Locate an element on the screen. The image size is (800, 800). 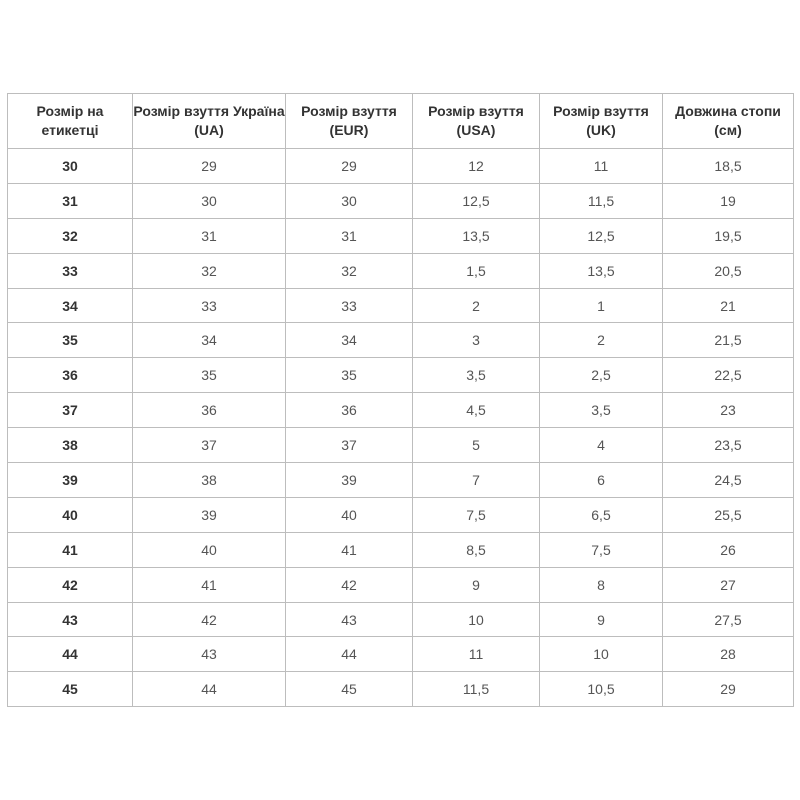
cell-ua-size: 34 is located at coordinates (209, 340).